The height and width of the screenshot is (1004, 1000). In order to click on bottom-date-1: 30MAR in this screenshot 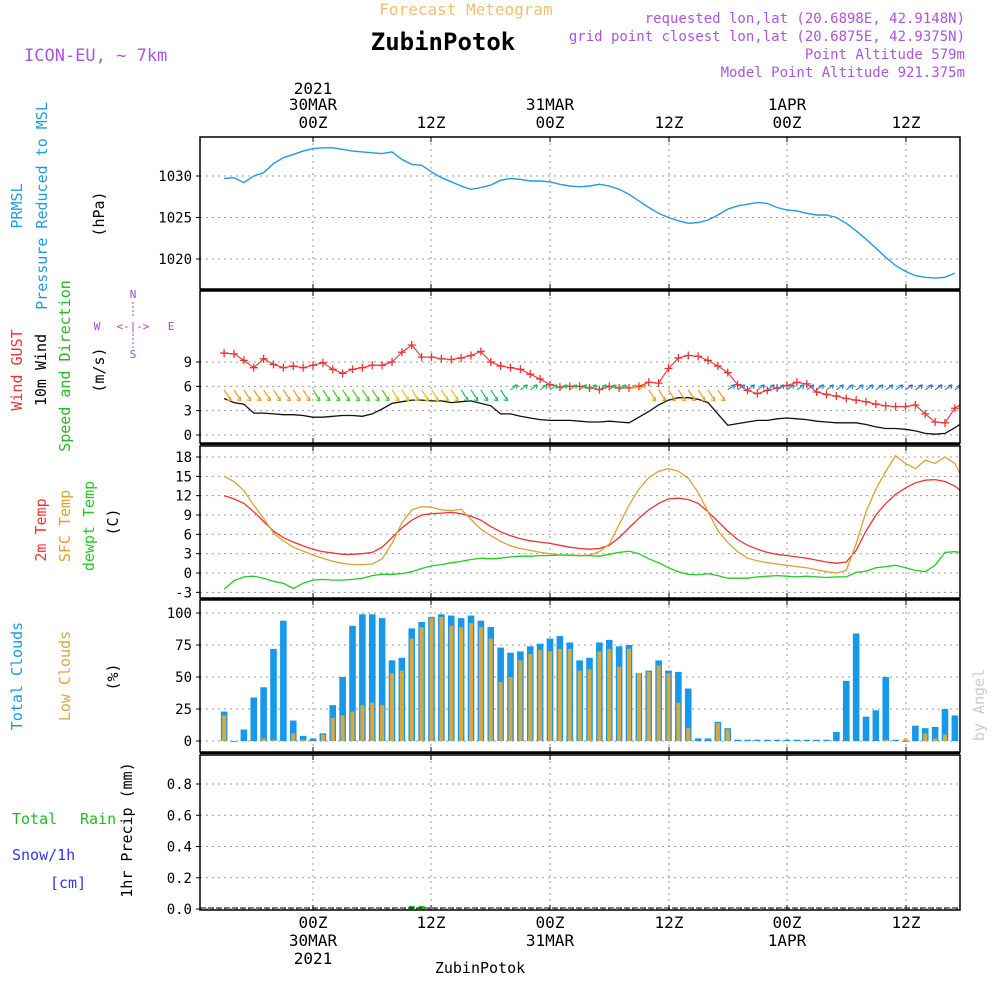, I will do `click(313, 940)`.